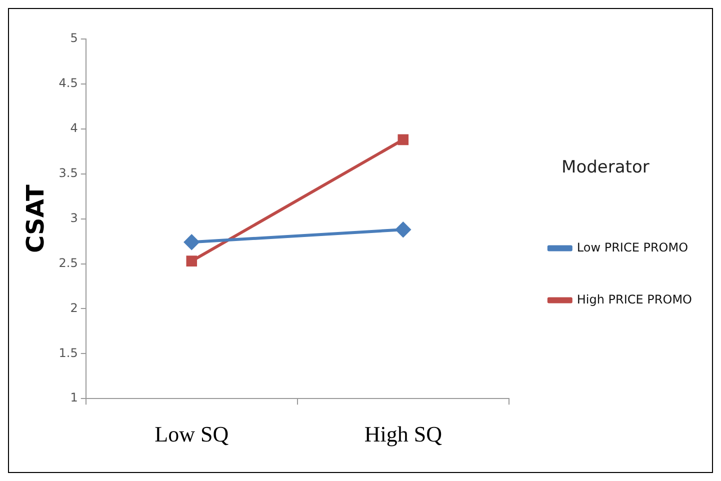  Describe the element at coordinates (74, 38) in the screenshot. I see `y-tick-label: 5` at that location.